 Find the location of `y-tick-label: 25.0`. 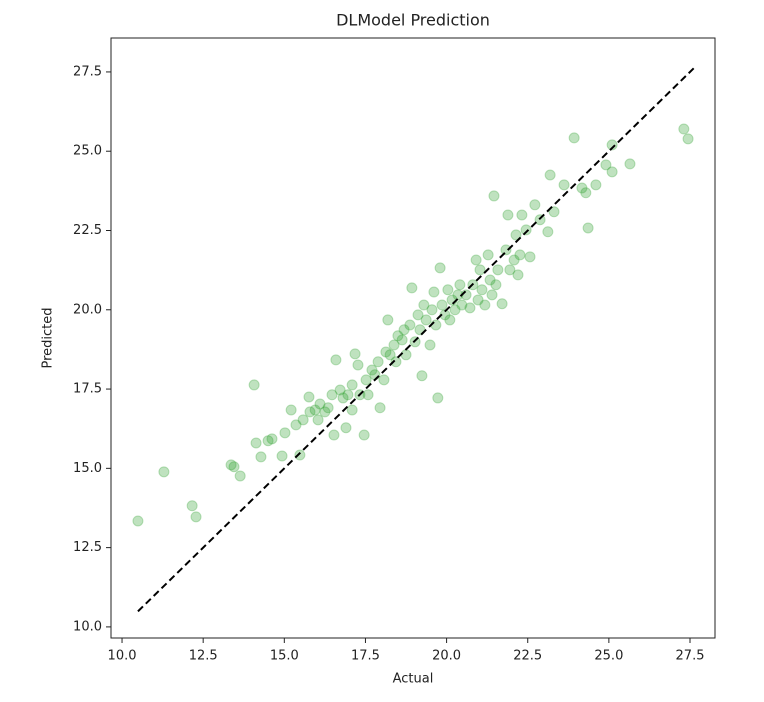

y-tick-label: 25.0 is located at coordinates (87, 151).